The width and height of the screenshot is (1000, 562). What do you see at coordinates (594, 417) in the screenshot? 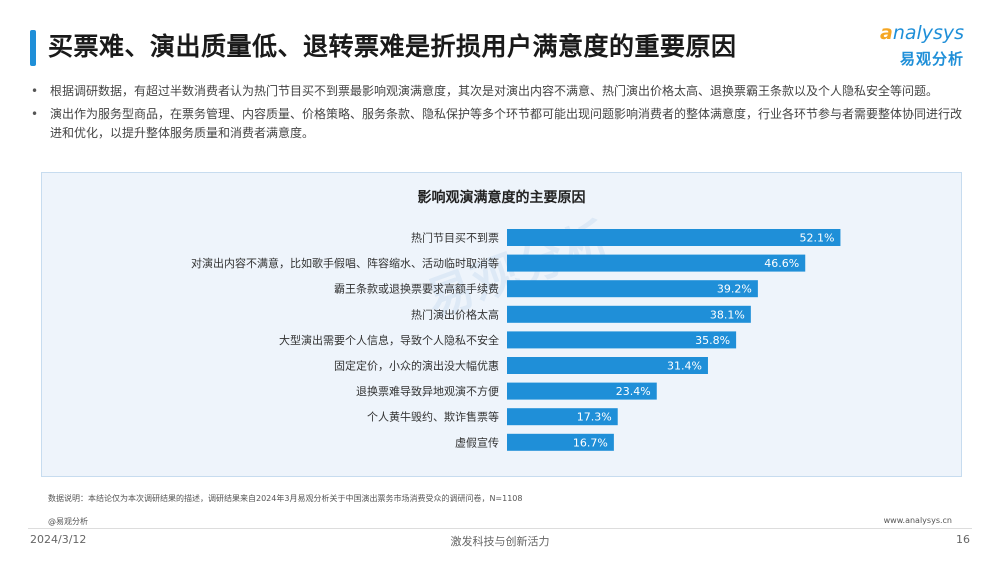
I see `value-label: 17.3%` at bounding box center [594, 417].